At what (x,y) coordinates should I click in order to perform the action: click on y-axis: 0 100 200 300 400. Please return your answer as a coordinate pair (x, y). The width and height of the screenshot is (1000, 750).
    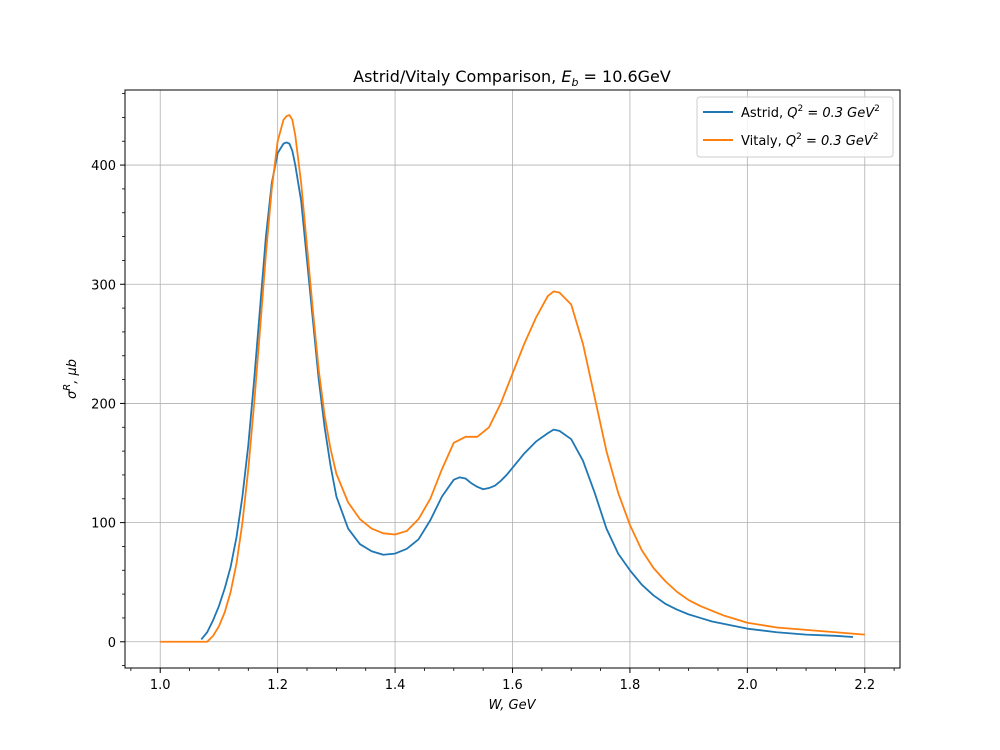
    Looking at the image, I should click on (108, 380).